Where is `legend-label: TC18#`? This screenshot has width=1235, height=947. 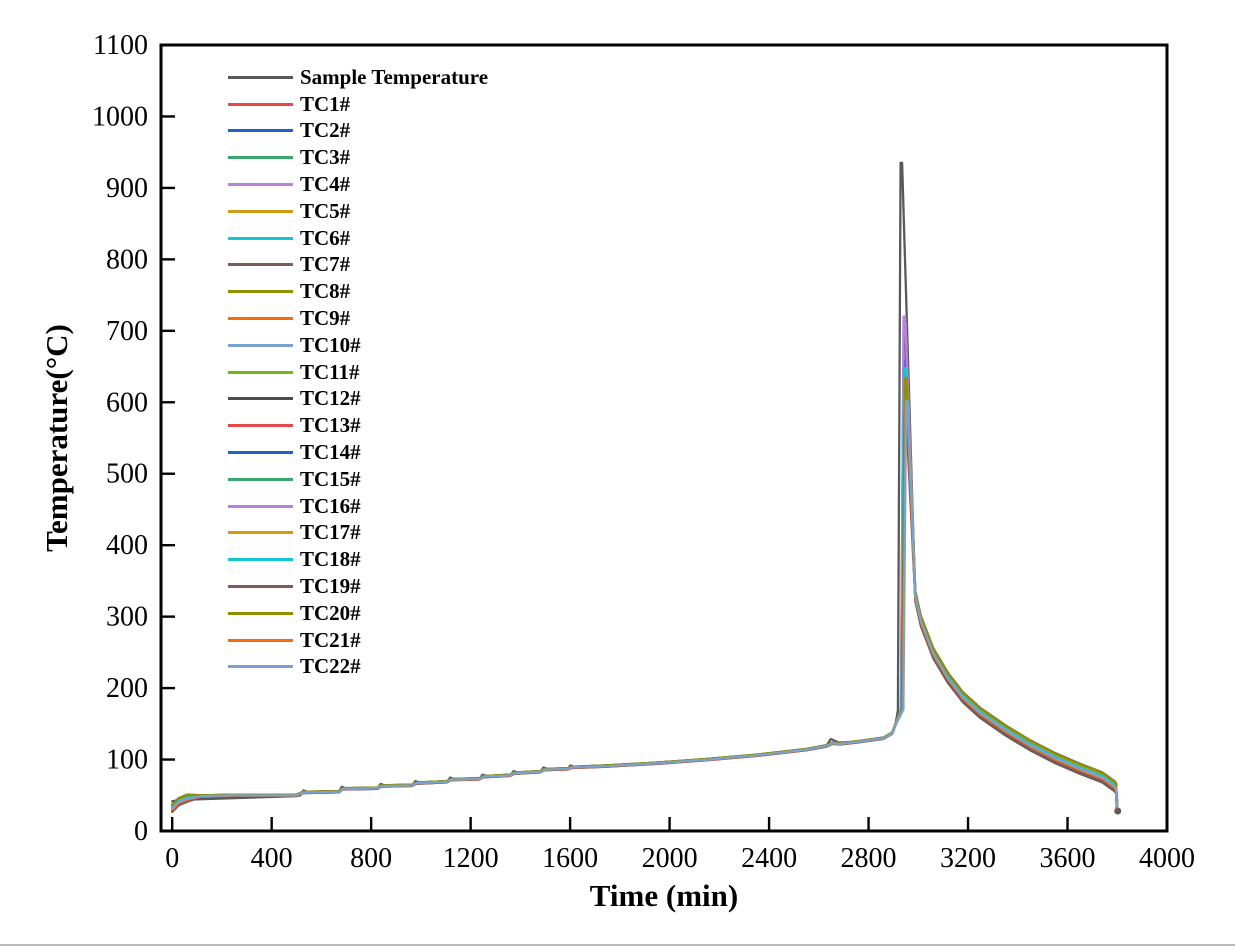
legend-label: TC18# is located at coordinates (330, 559).